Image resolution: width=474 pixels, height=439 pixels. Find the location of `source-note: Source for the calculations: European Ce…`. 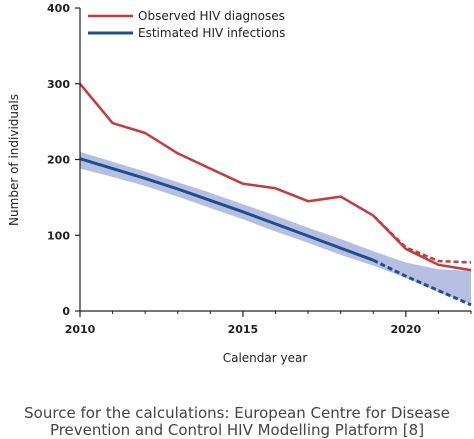

source-note: Source for the calculations: European Ce… is located at coordinates (237, 422).